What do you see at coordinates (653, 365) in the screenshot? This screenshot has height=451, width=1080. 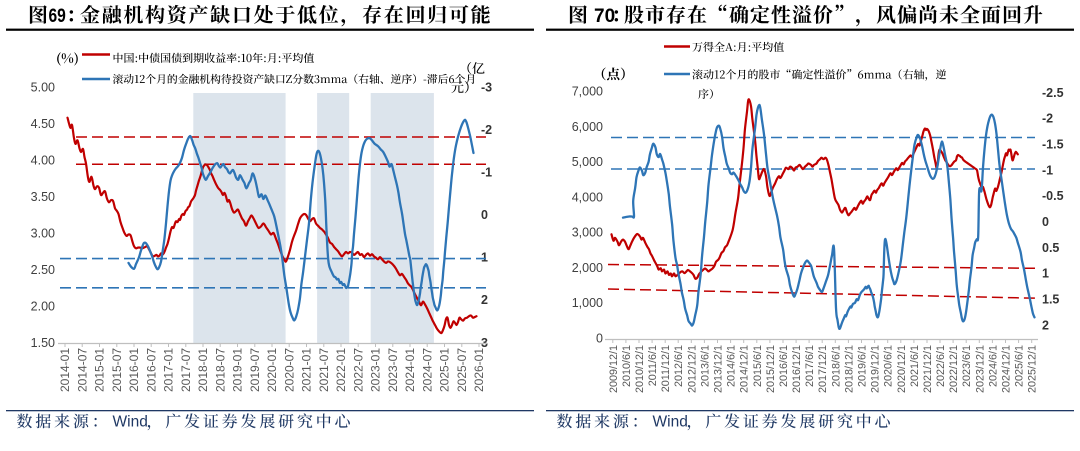 I see `svg-text: 2011/6/1` at bounding box center [653, 365].